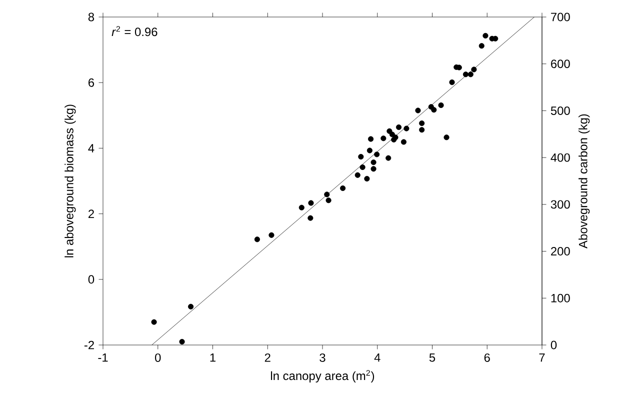 This screenshot has height=402, width=626. What do you see at coordinates (135, 31) in the screenshot?
I see `annotation: r$^{2}$ = 0.96` at bounding box center [135, 31].